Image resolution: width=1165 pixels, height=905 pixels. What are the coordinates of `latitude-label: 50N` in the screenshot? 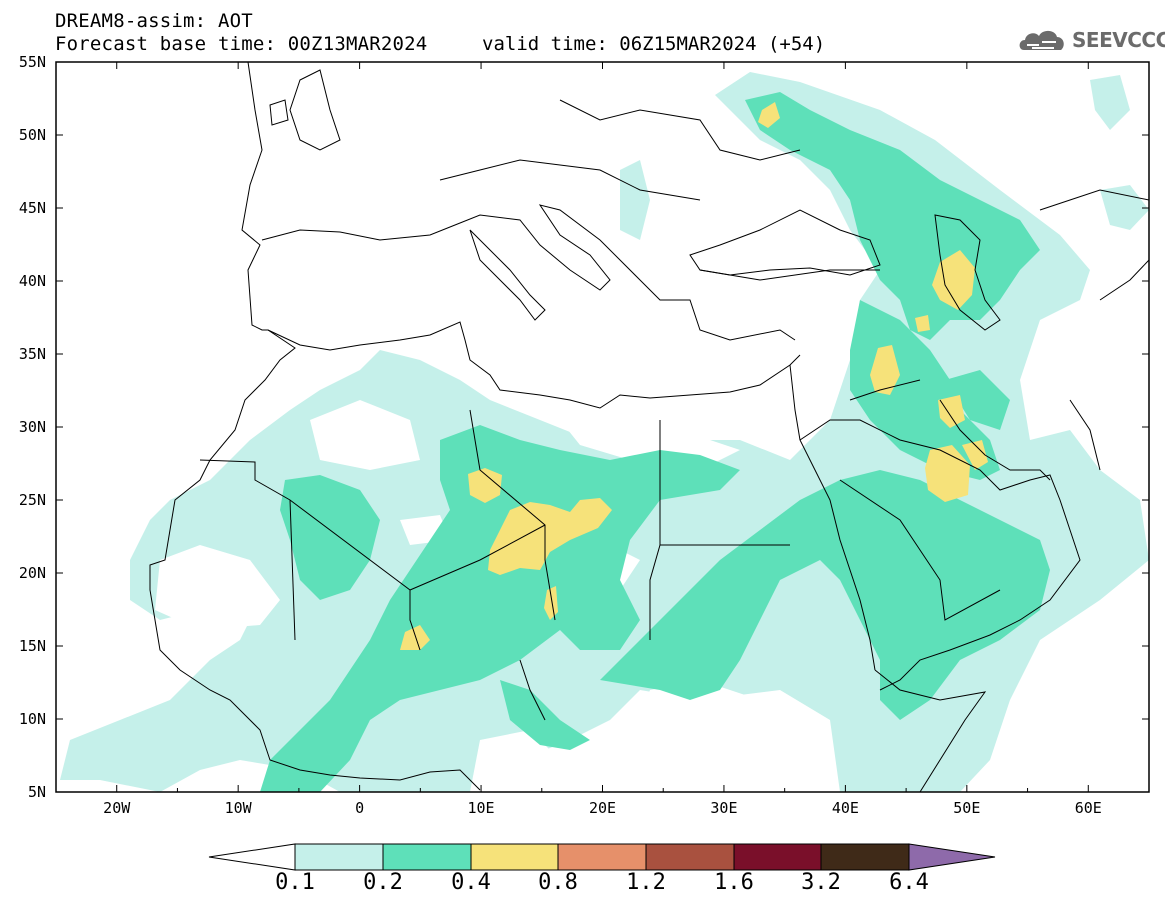 It's located at (32, 135).